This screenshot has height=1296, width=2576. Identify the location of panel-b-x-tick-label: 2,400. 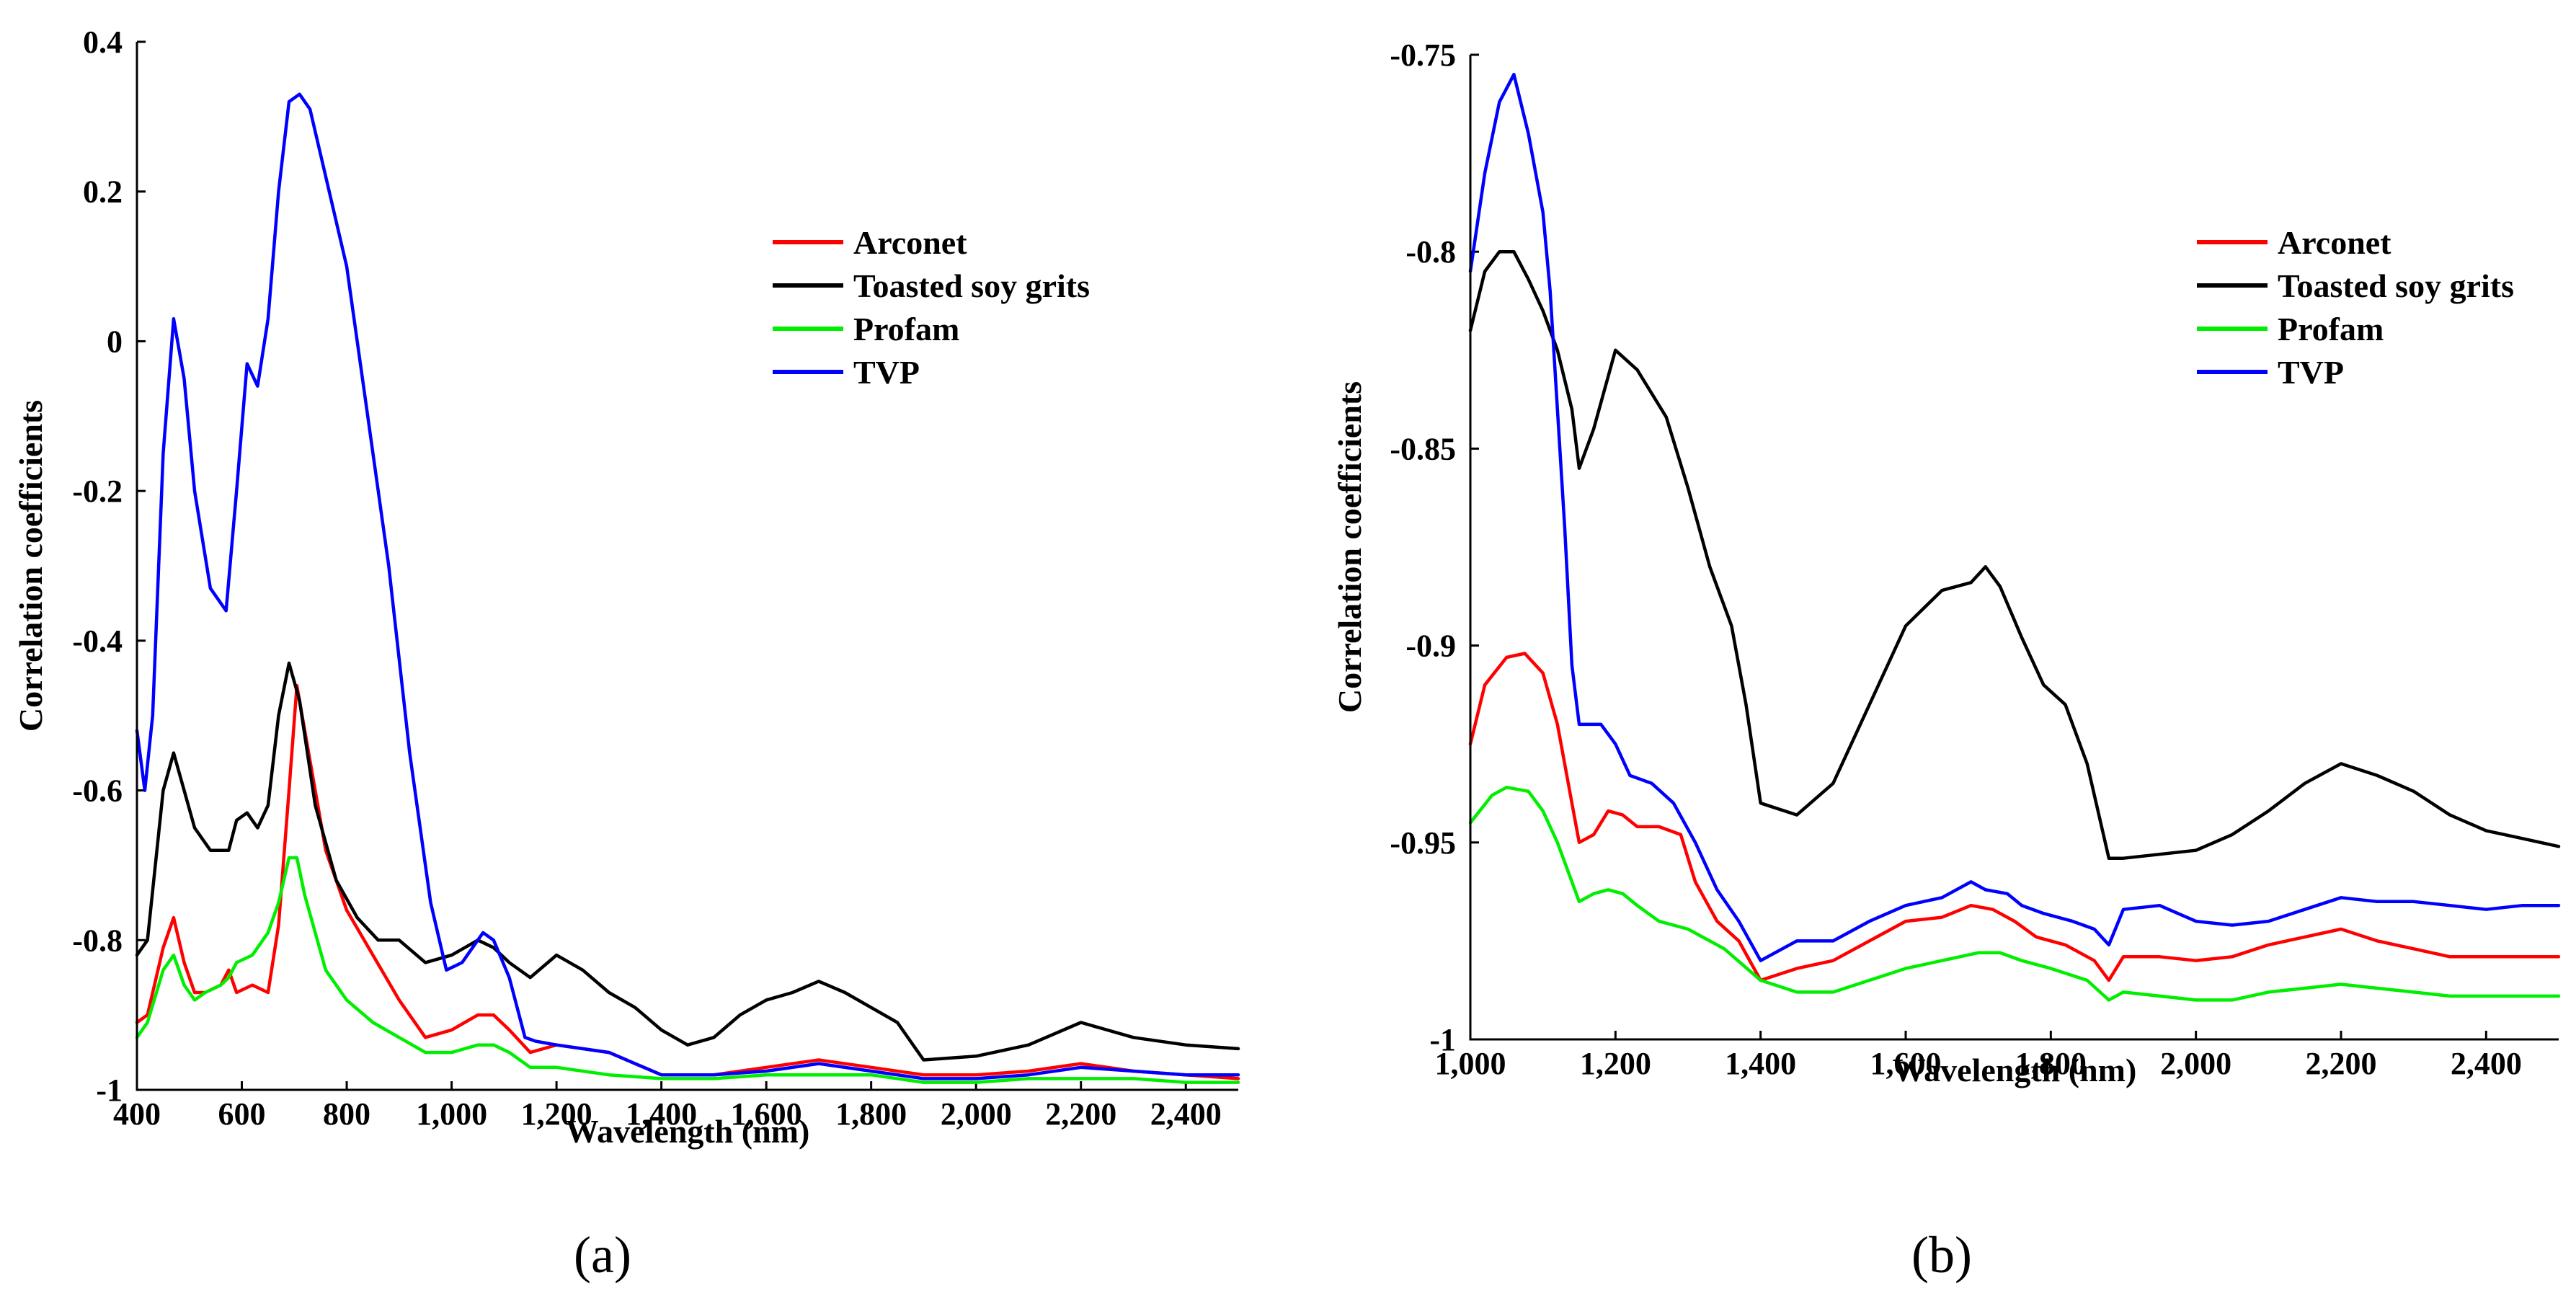
(2486, 1063).